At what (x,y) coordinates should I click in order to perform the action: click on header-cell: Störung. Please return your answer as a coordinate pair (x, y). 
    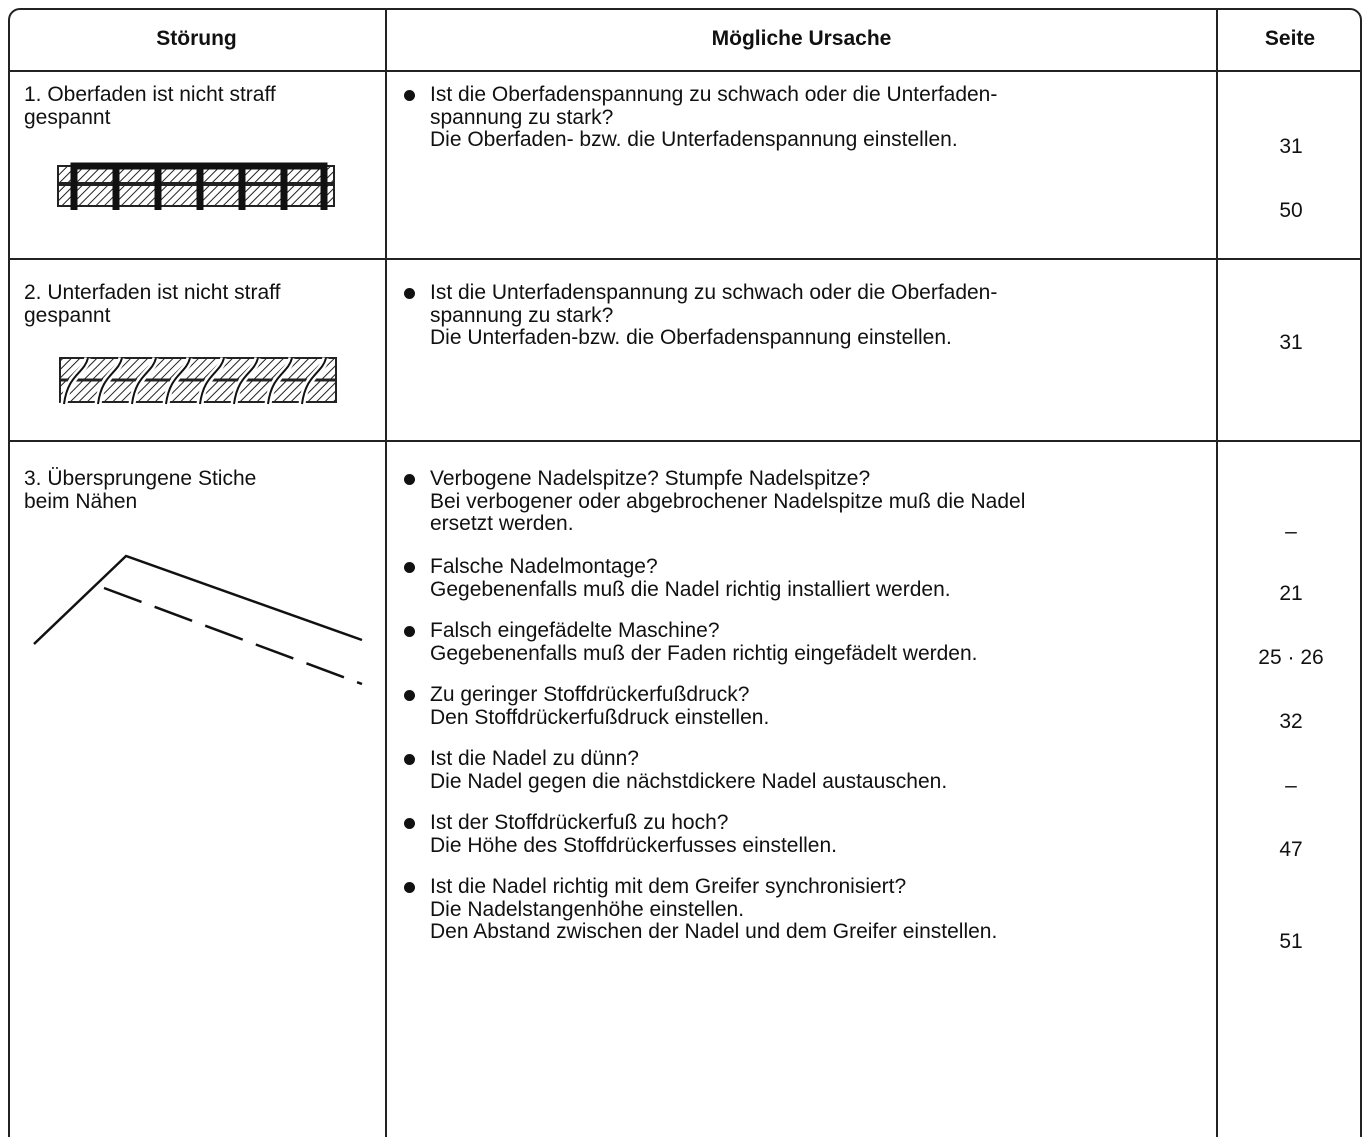
    Looking at the image, I should click on (196, 38).